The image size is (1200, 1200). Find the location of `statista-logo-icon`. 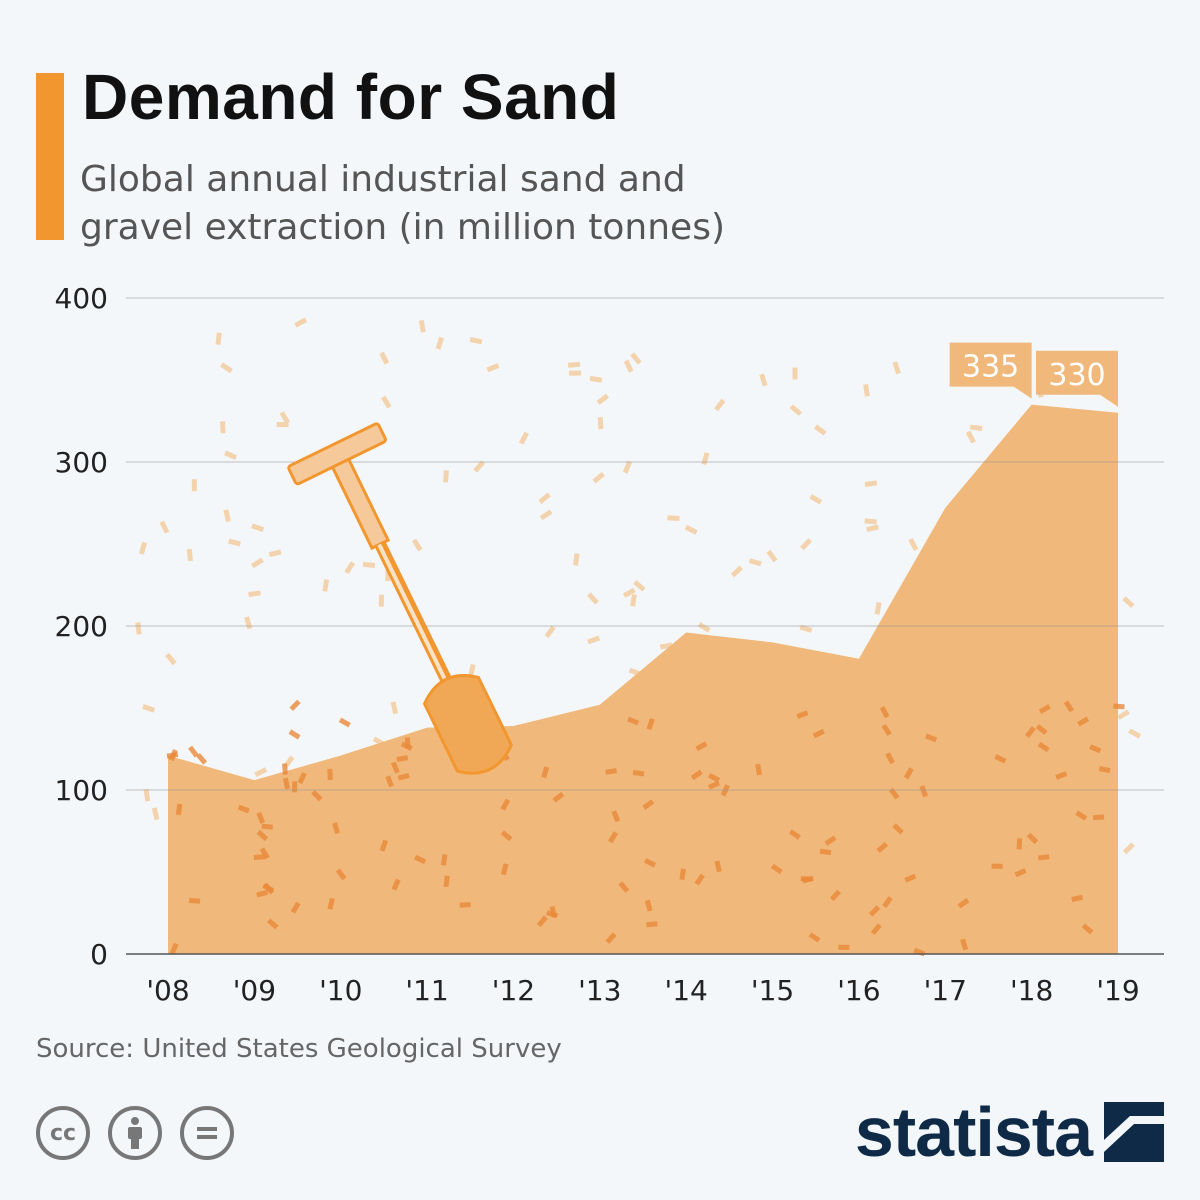

statista-logo-icon is located at coordinates (1134, 1132).